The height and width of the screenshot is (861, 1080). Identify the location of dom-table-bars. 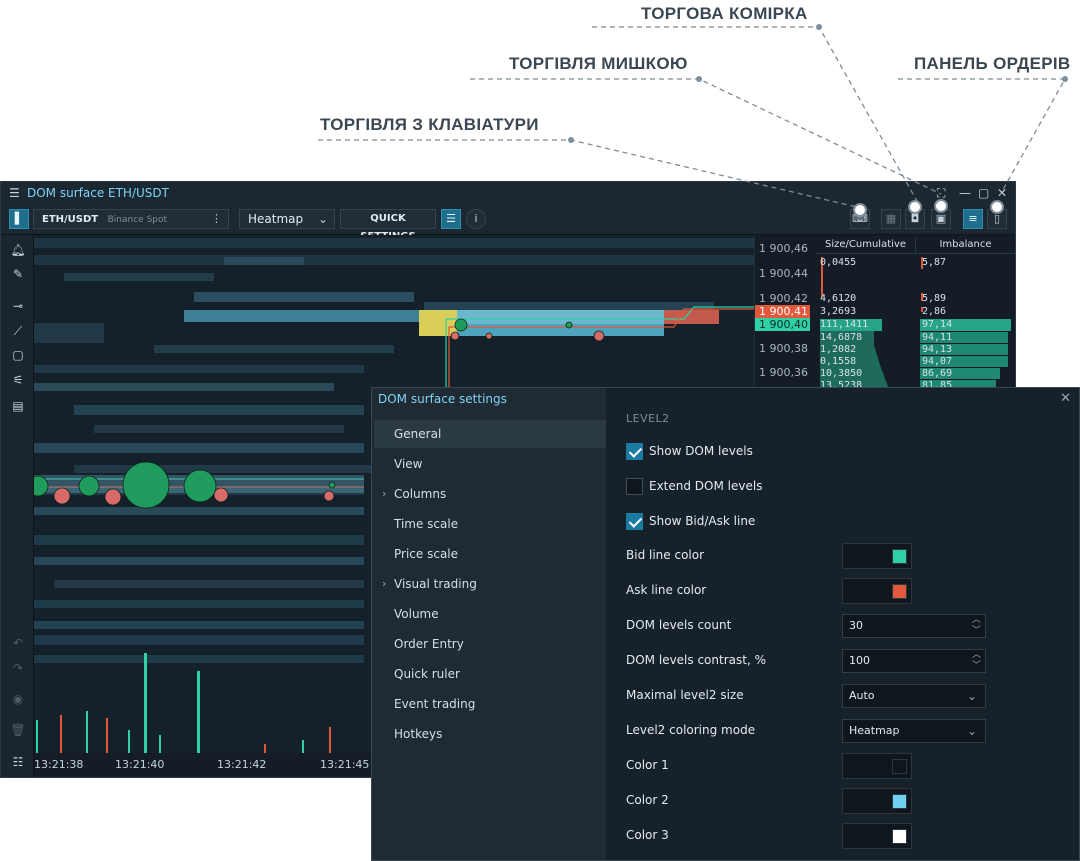
(915, 326).